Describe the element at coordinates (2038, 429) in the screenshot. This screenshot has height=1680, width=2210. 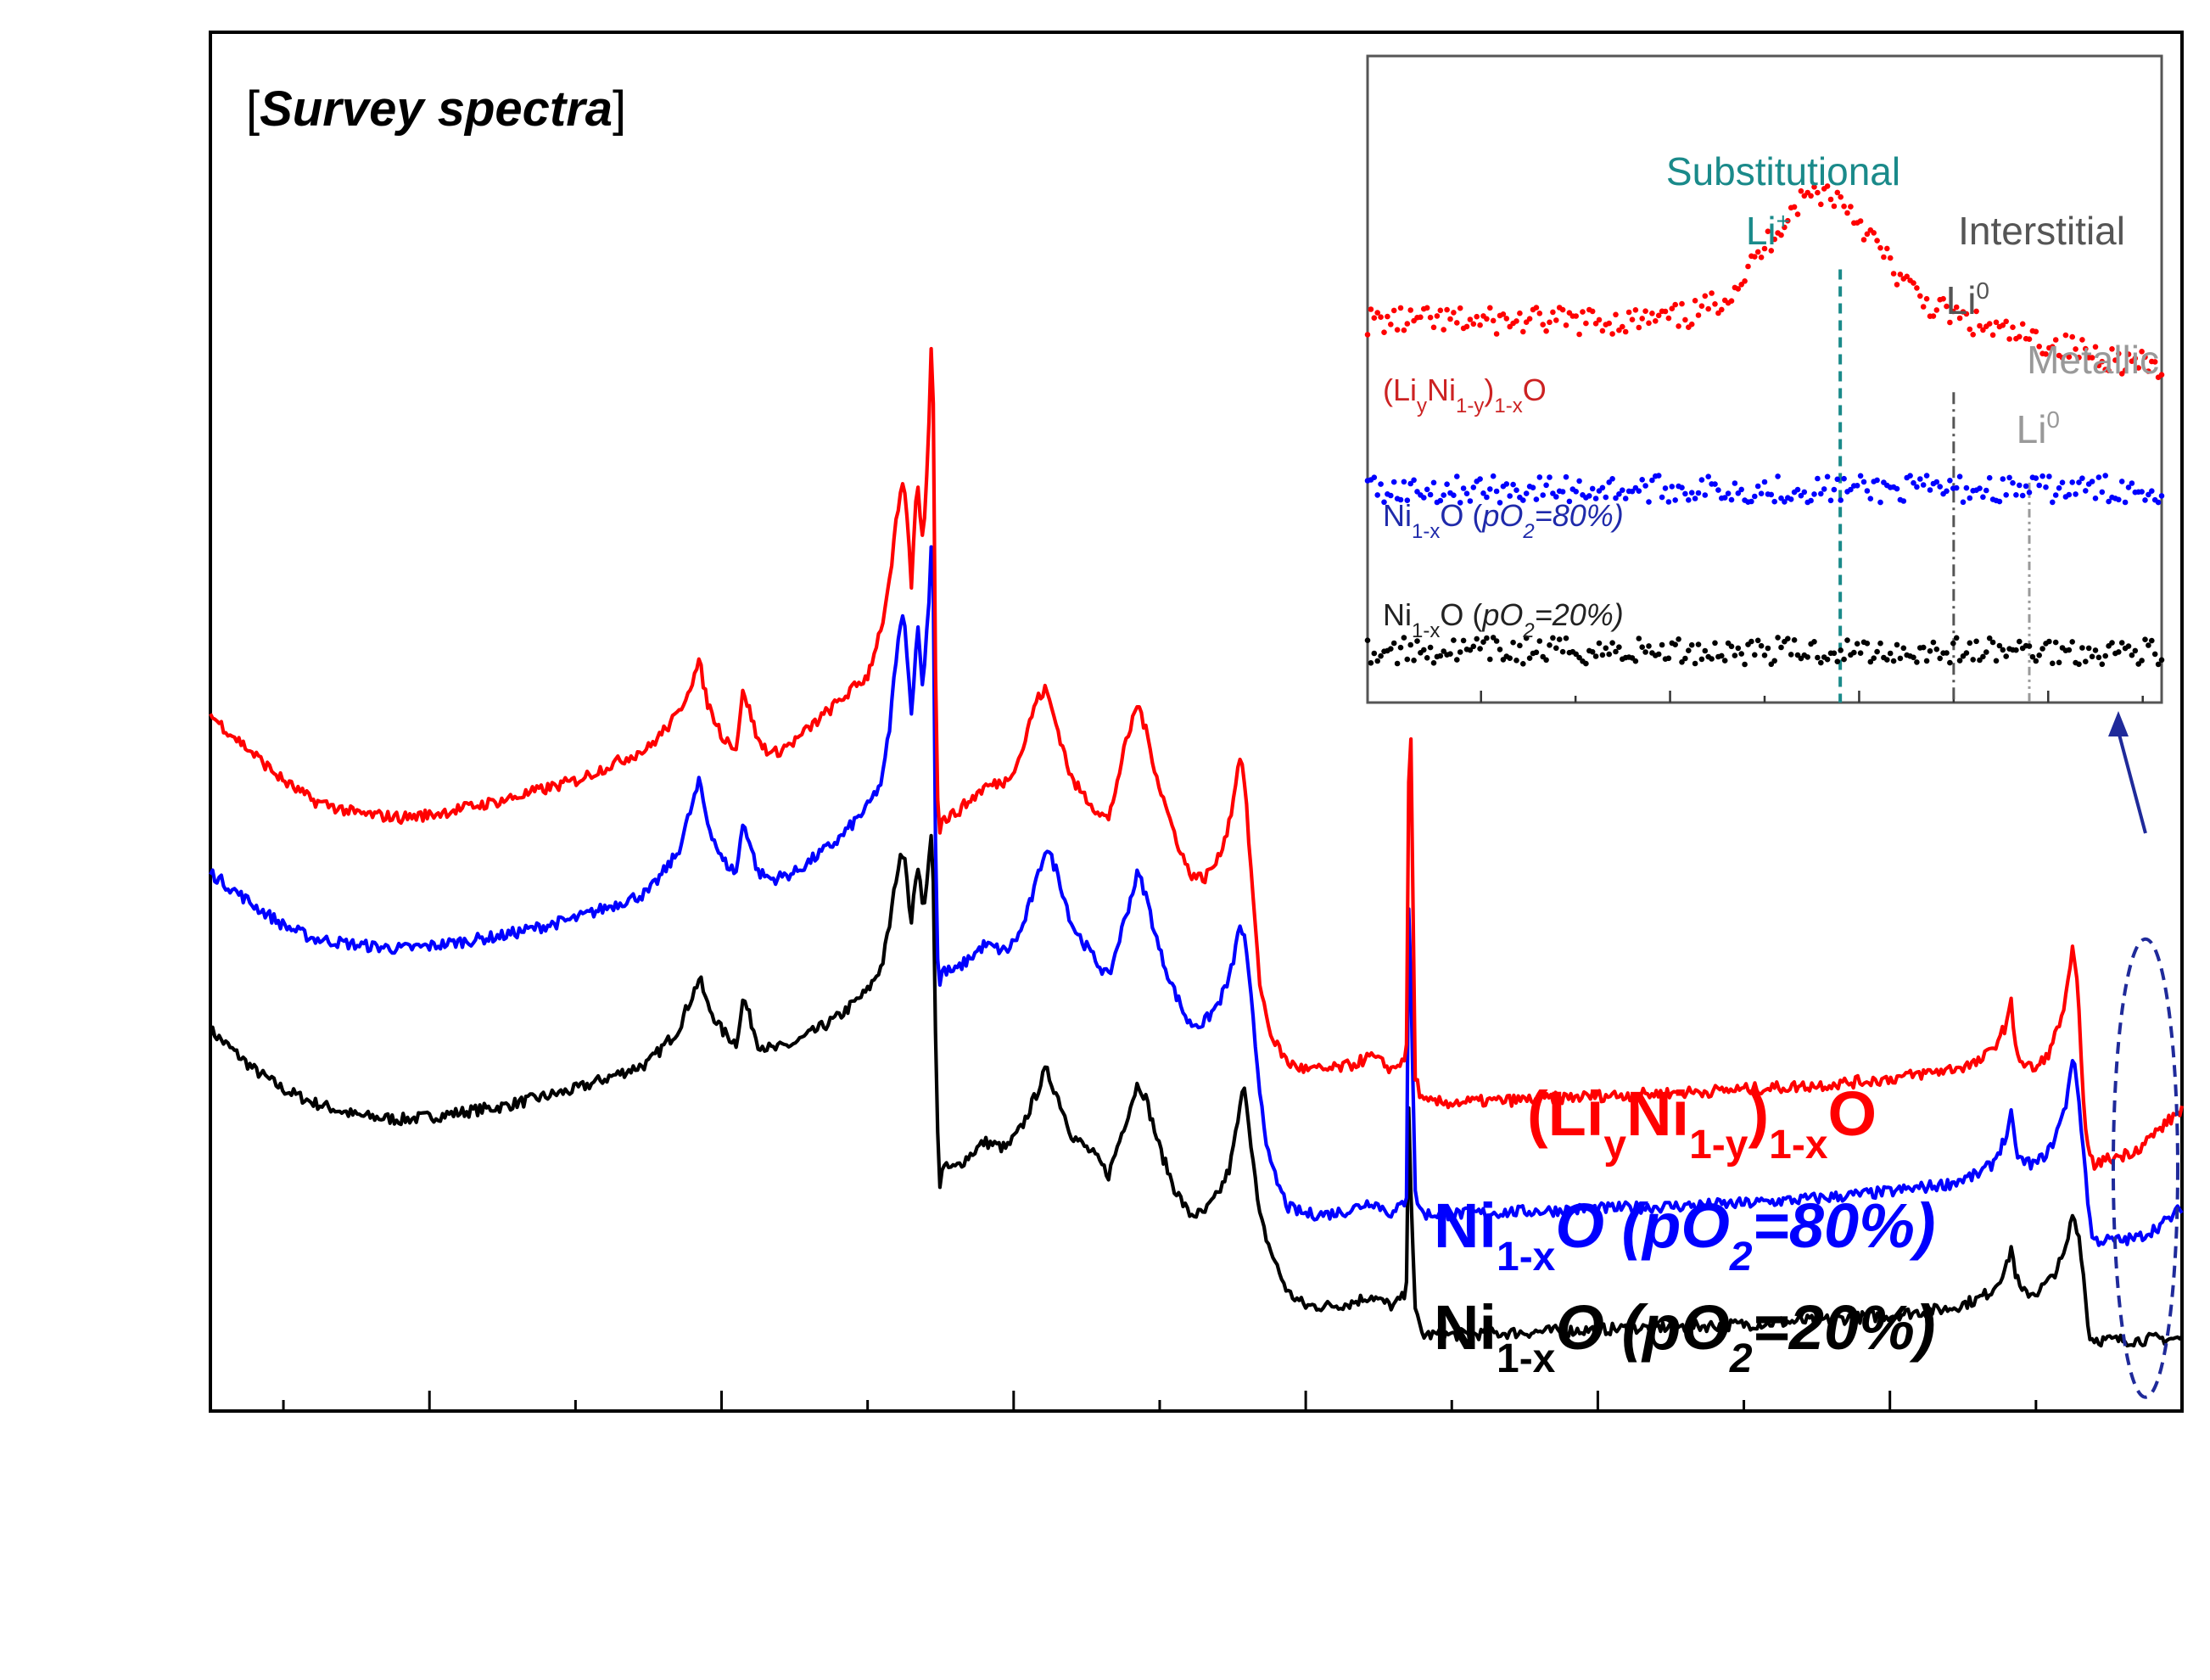
I see `inset-marker-label: Li0` at that location.